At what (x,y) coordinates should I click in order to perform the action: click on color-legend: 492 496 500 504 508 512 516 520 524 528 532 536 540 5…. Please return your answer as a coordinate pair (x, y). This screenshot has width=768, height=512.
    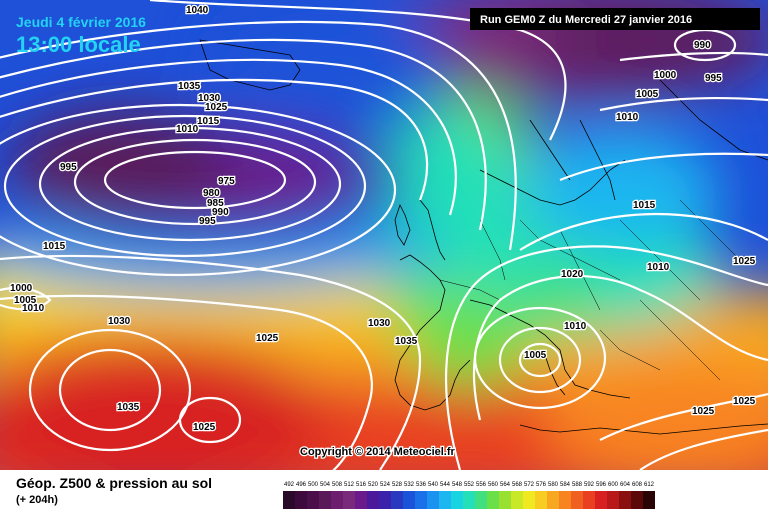
    Looking at the image, I should click on (469, 495).